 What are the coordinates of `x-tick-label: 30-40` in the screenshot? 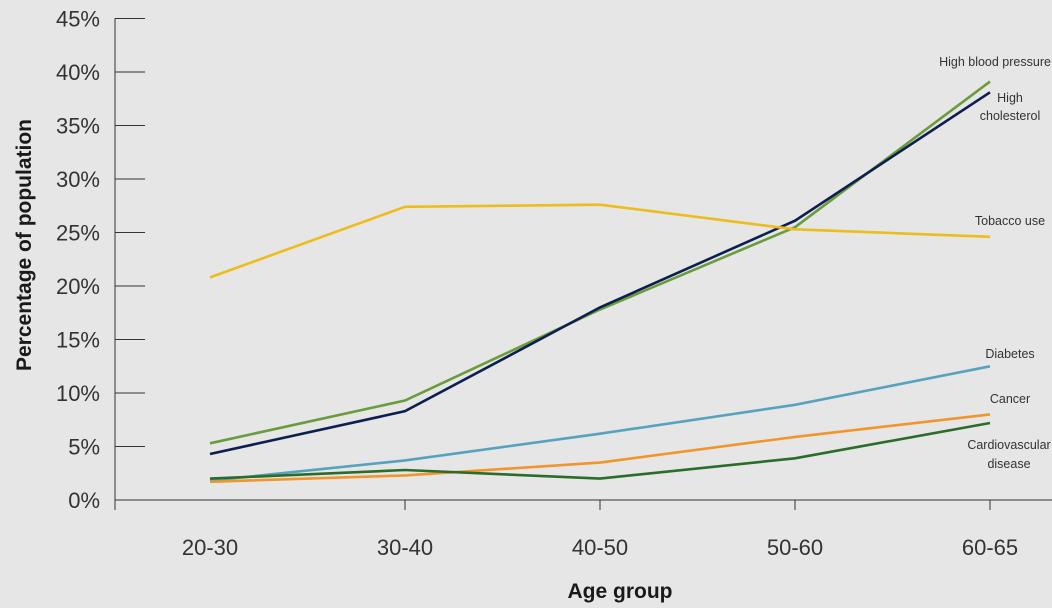 It's located at (405, 547).